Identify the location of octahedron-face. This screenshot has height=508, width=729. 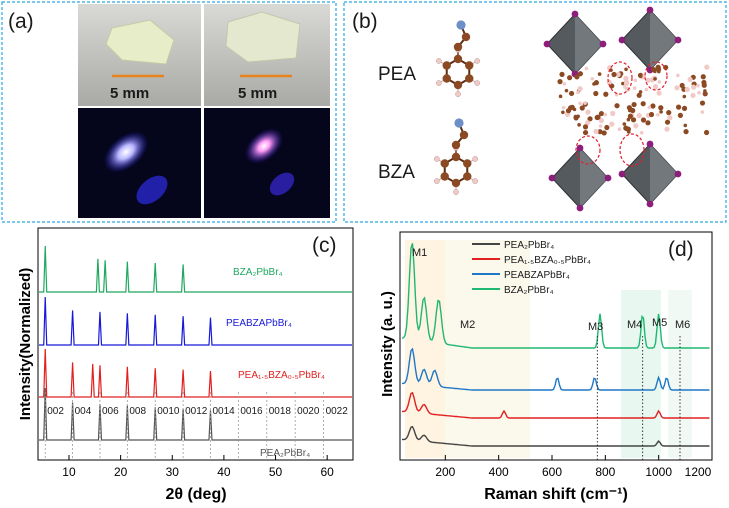
(664, 40).